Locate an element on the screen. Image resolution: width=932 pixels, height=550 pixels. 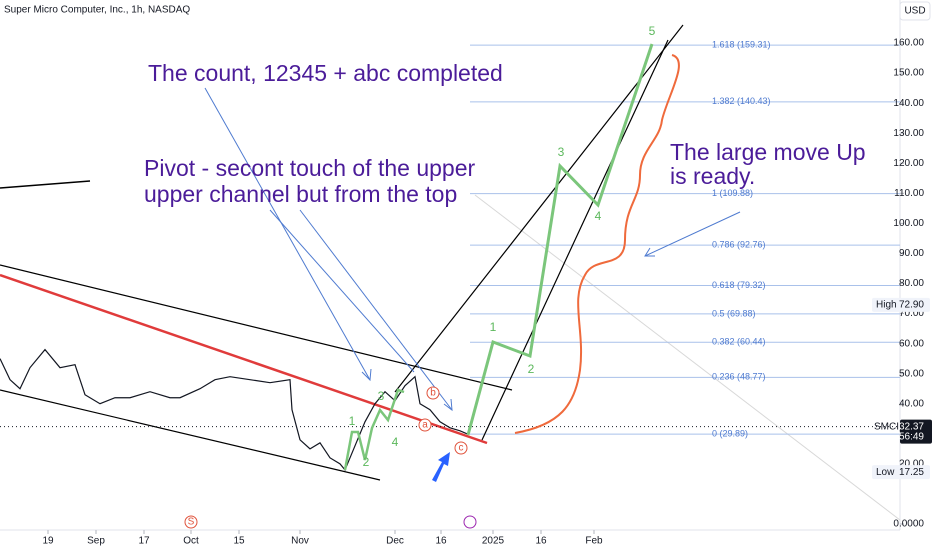
fib-label: 1.618 (159.31) is located at coordinates (741, 44).